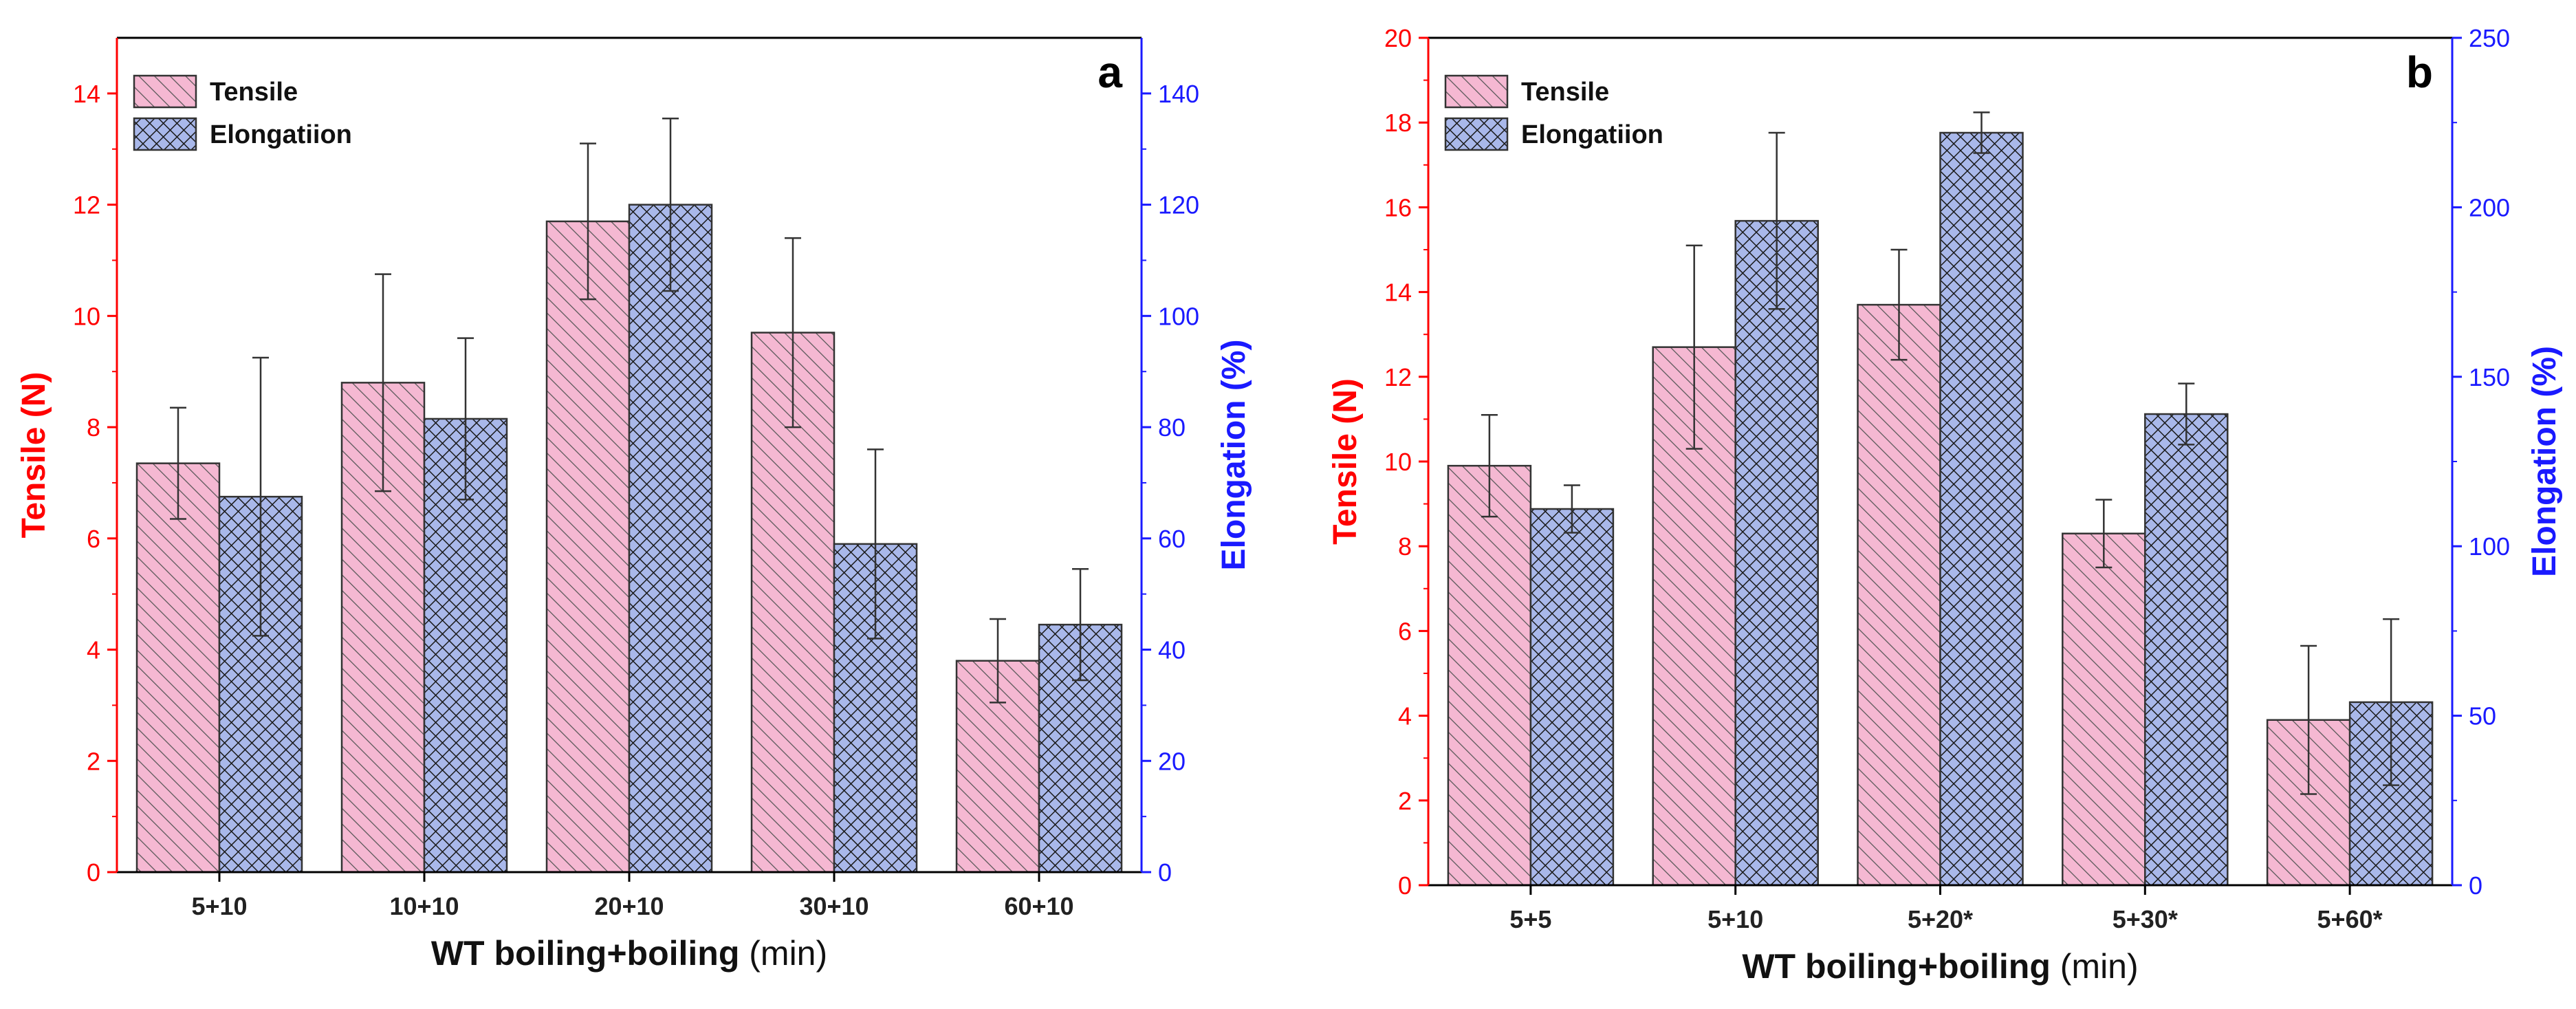 Image resolution: width=2576 pixels, height=1009 pixels. Describe the element at coordinates (1172, 428) in the screenshot. I see `y-right-tick-label: 80` at that location.